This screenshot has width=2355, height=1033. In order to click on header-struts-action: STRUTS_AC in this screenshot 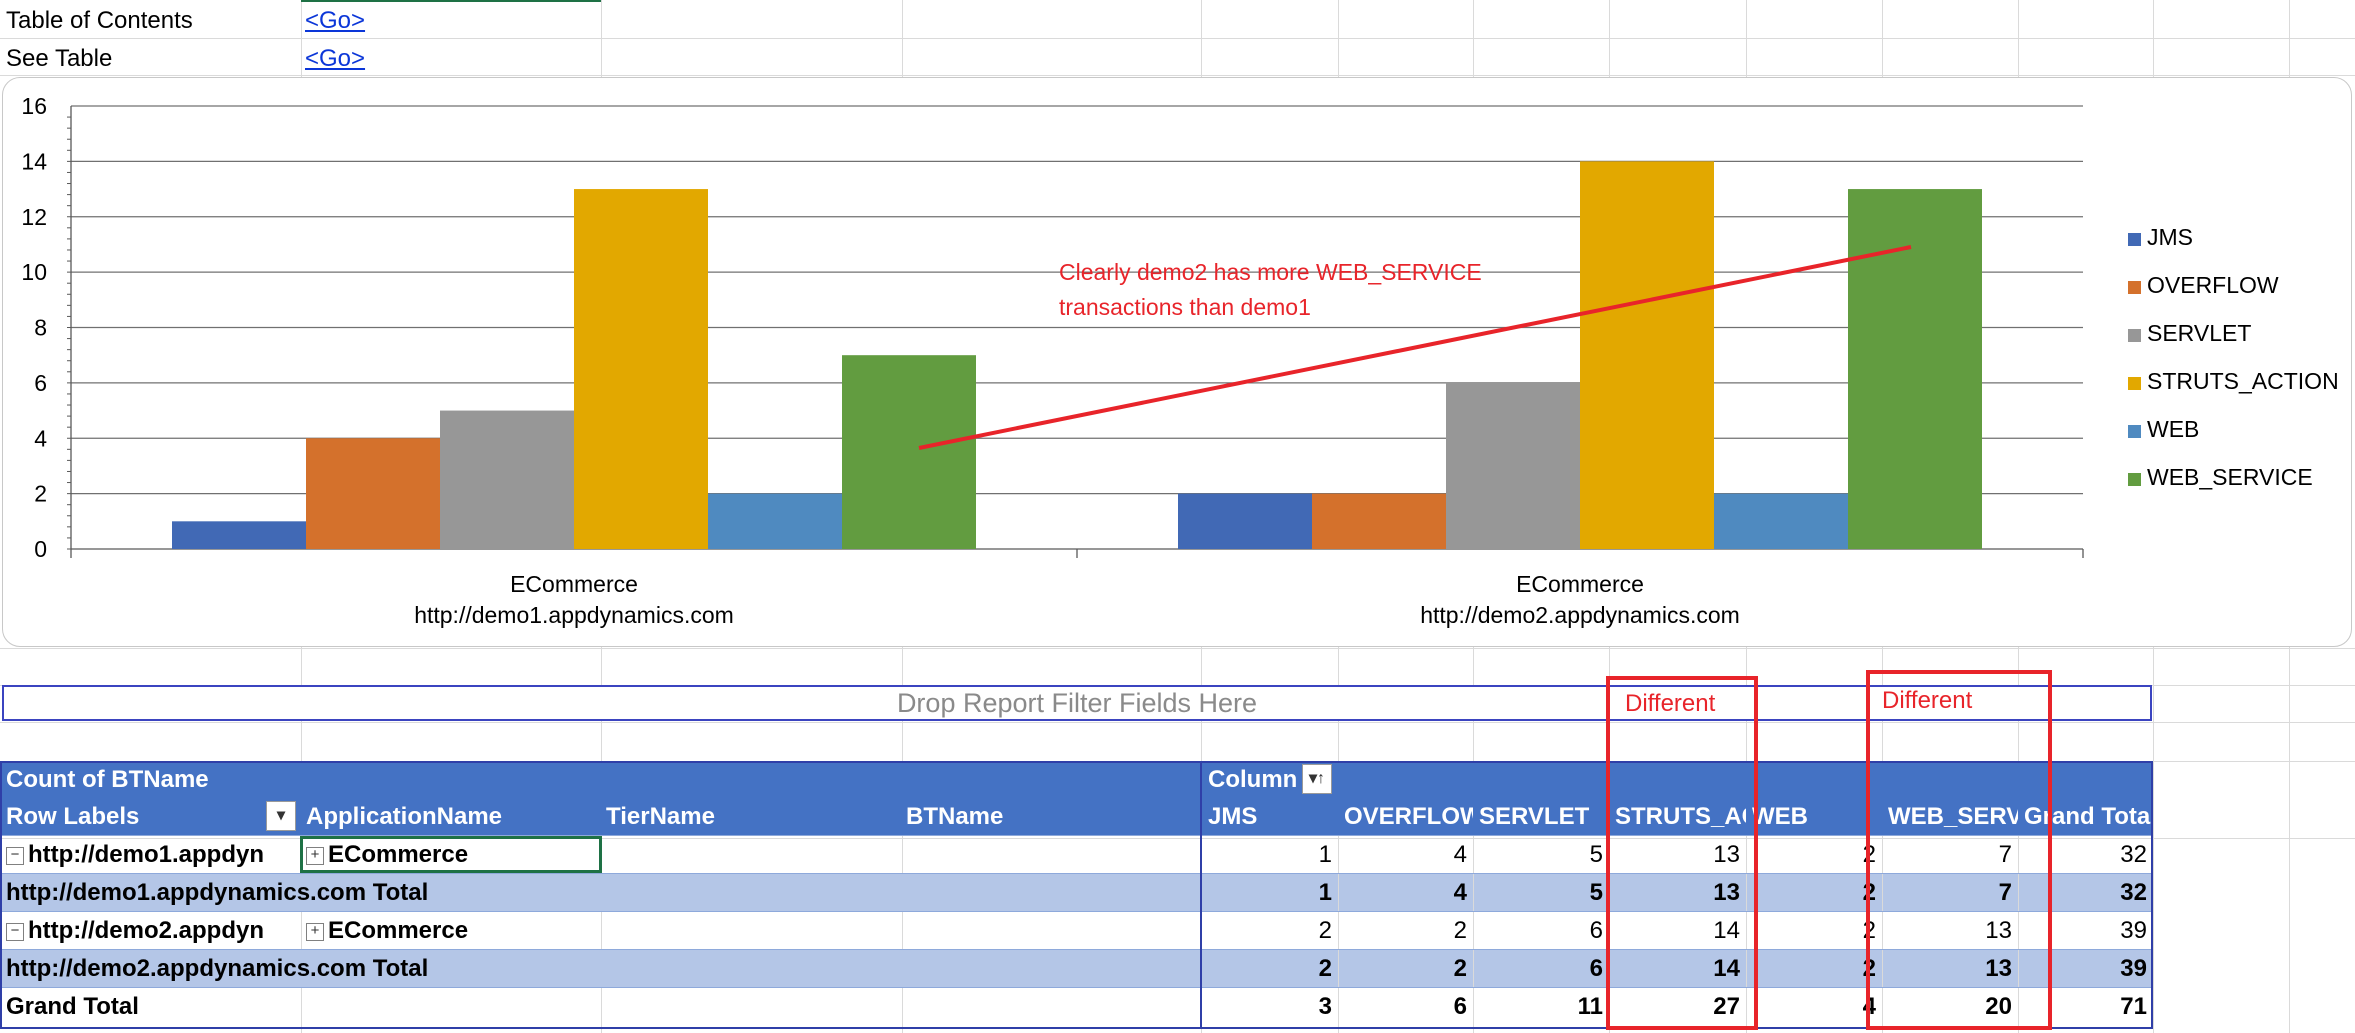, I will do `click(1680, 816)`.